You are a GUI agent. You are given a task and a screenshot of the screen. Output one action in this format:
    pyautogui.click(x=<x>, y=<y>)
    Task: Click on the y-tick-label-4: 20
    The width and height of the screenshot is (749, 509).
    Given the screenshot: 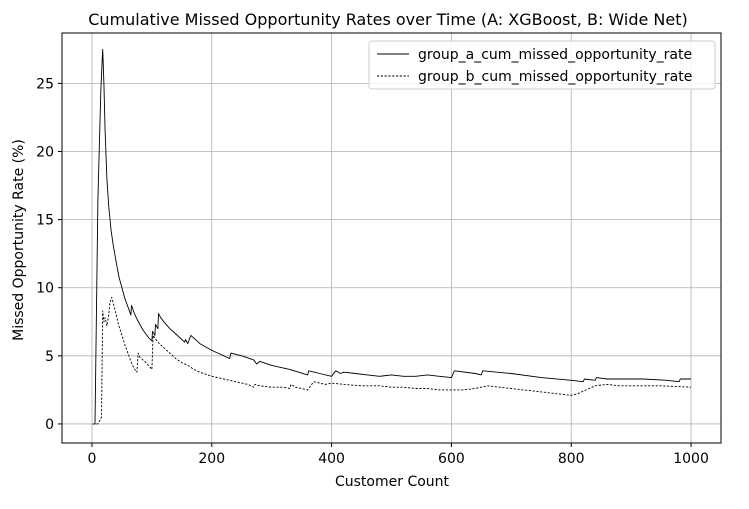 What is the action you would take?
    pyautogui.click(x=45, y=153)
    